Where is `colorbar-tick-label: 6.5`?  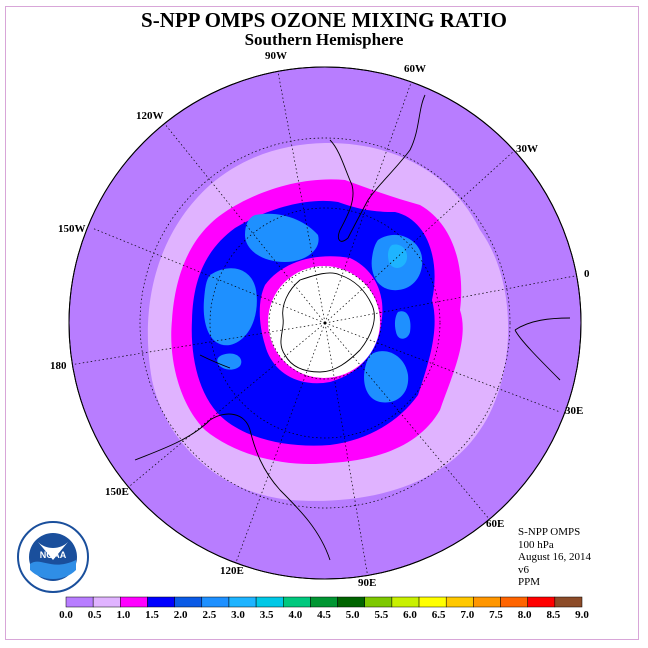 colorbar-tick-label: 6.5 is located at coordinates (438, 615).